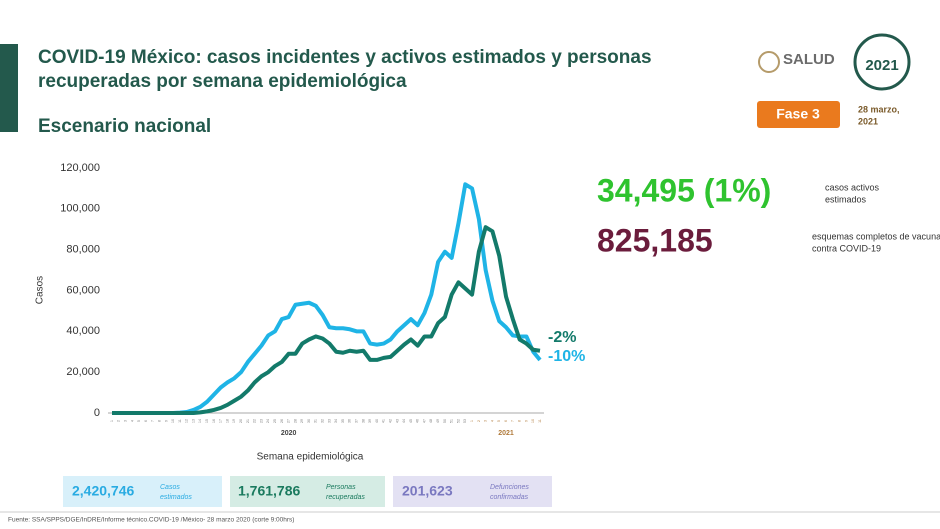  What do you see at coordinates (241, 421) in the screenshot?
I see `x-tick-label: 20` at bounding box center [241, 421].